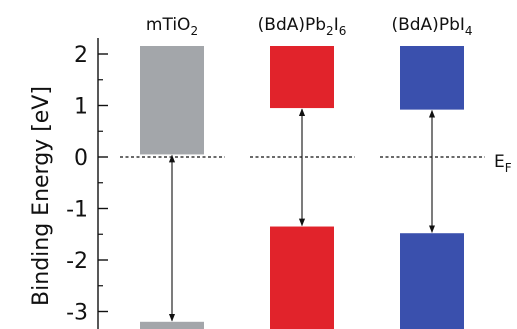 Image resolution: width=517 pixels, height=329 pixels. What do you see at coordinates (302, 26) in the screenshot?
I see `material-label: (BdA)Pb2I6` at bounding box center [302, 26].